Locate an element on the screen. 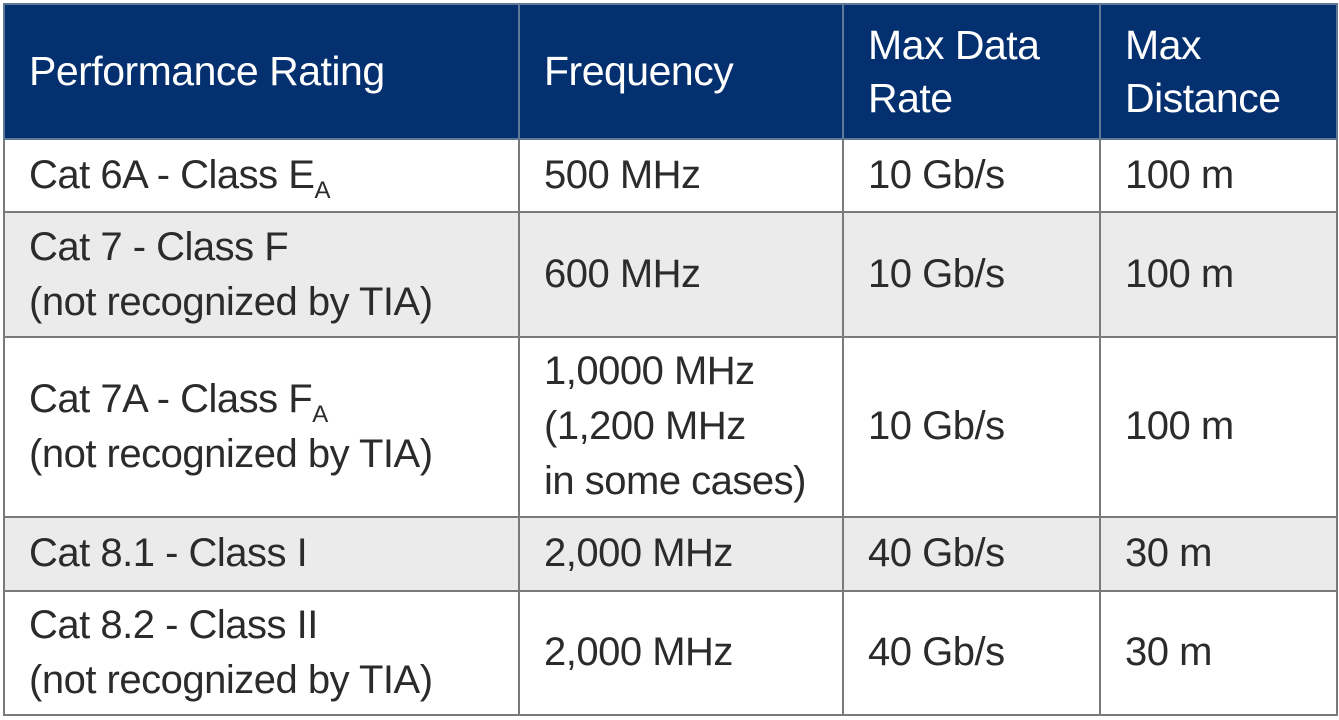 This screenshot has width=1339, height=720. rating-text: Cat 8.1 - Class I is located at coordinates (168, 553).